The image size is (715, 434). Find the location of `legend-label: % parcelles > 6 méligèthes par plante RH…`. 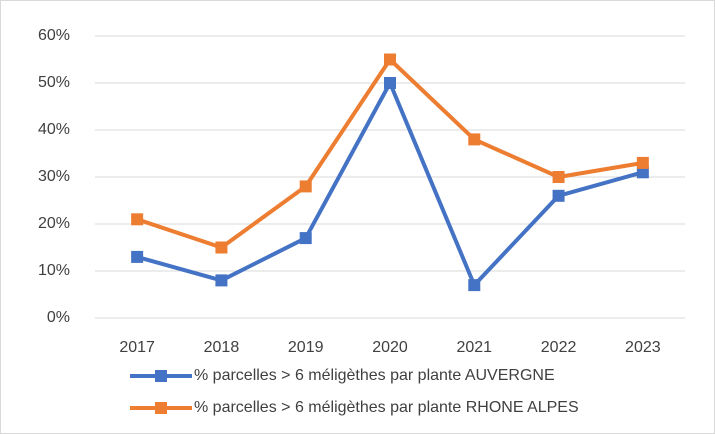

legend-label: % parcelles > 6 méligèthes par plante RH… is located at coordinates (386, 407).